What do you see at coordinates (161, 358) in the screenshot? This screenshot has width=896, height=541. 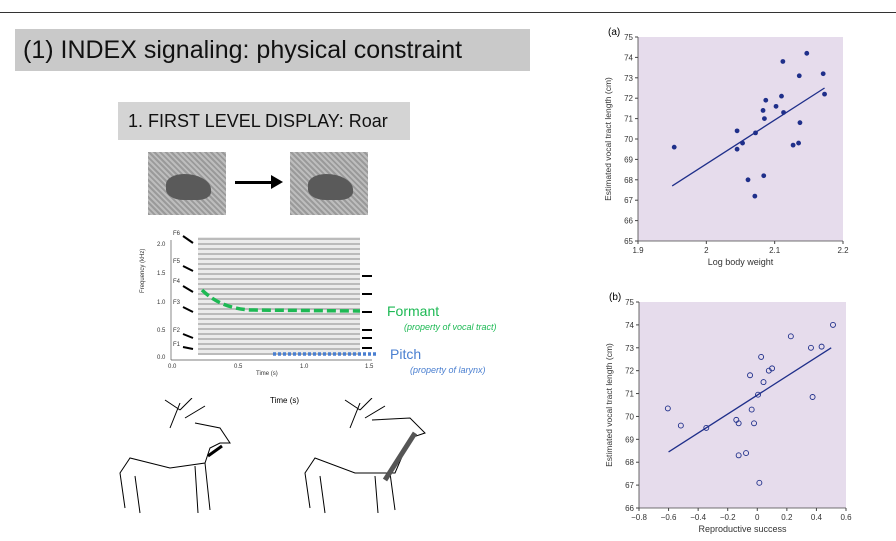 I see `y-tick: 0.0` at bounding box center [161, 358].